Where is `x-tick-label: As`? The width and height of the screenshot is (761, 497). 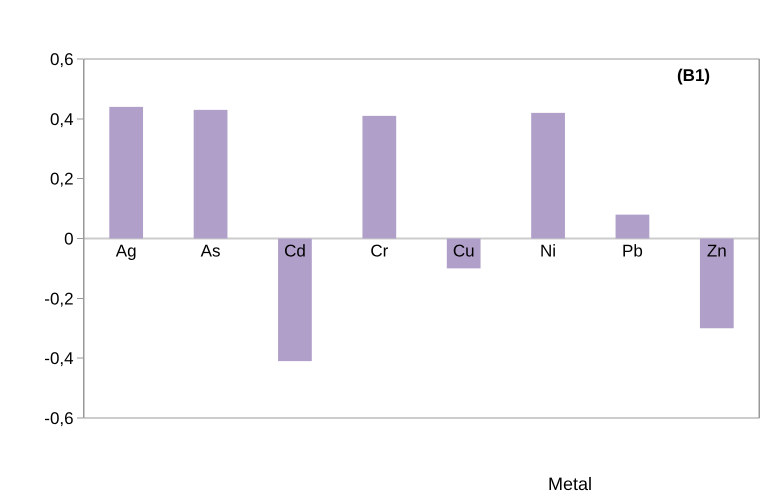 x-tick-label: As is located at coordinates (210, 251).